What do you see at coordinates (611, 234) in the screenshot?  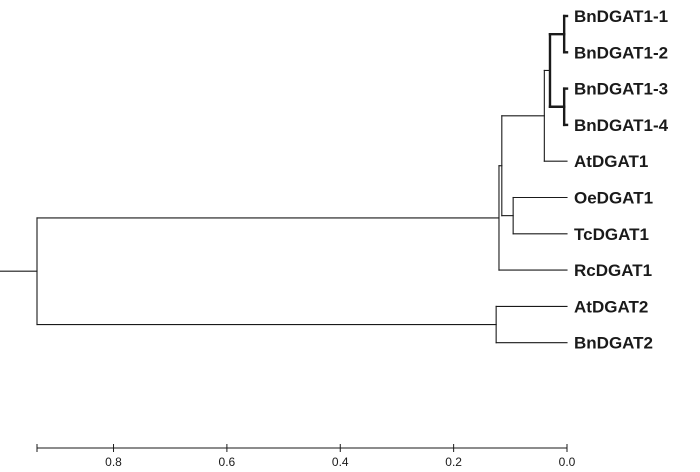 I see `leaf-label: TcDGAT1` at bounding box center [611, 234].